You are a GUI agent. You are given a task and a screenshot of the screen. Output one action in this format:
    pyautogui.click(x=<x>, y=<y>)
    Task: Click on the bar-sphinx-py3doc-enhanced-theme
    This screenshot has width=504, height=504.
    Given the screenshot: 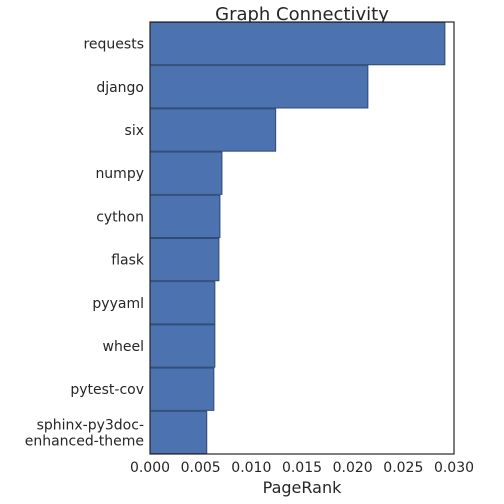 What is the action you would take?
    pyautogui.click(x=178, y=432)
    